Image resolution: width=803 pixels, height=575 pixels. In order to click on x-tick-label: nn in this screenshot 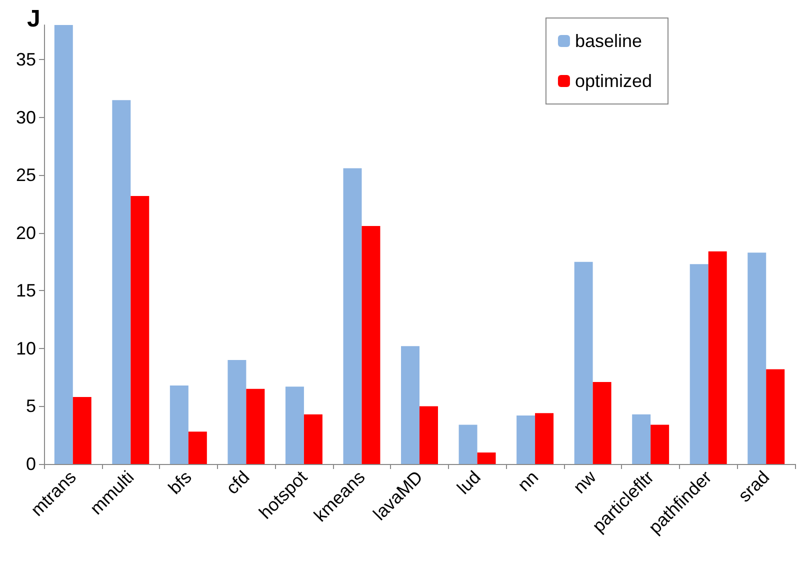, I will do `click(528, 481)`.